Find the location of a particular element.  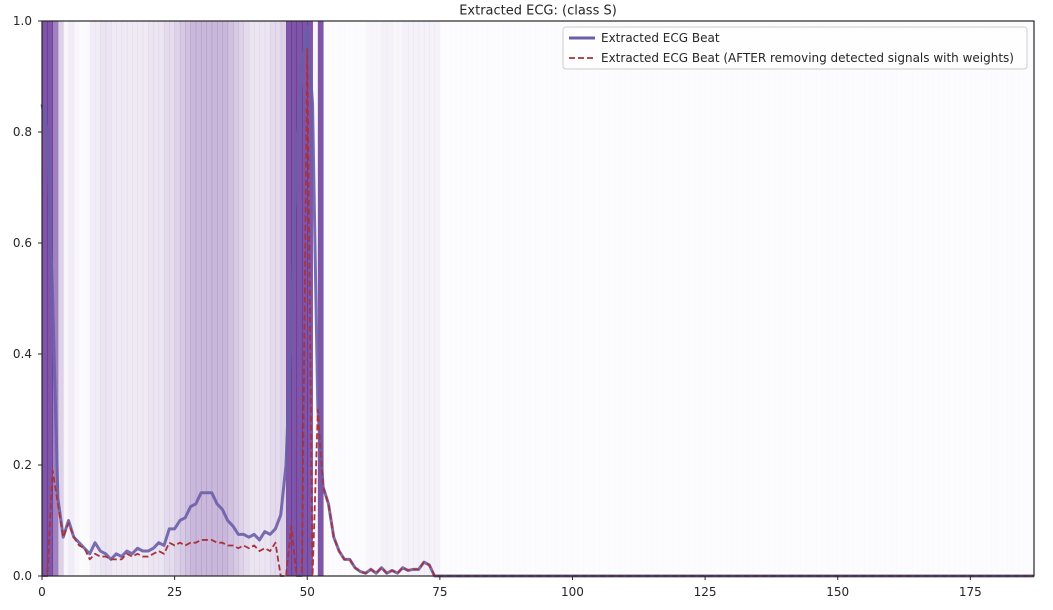

x-tick-label: 75 is located at coordinates (439, 592).